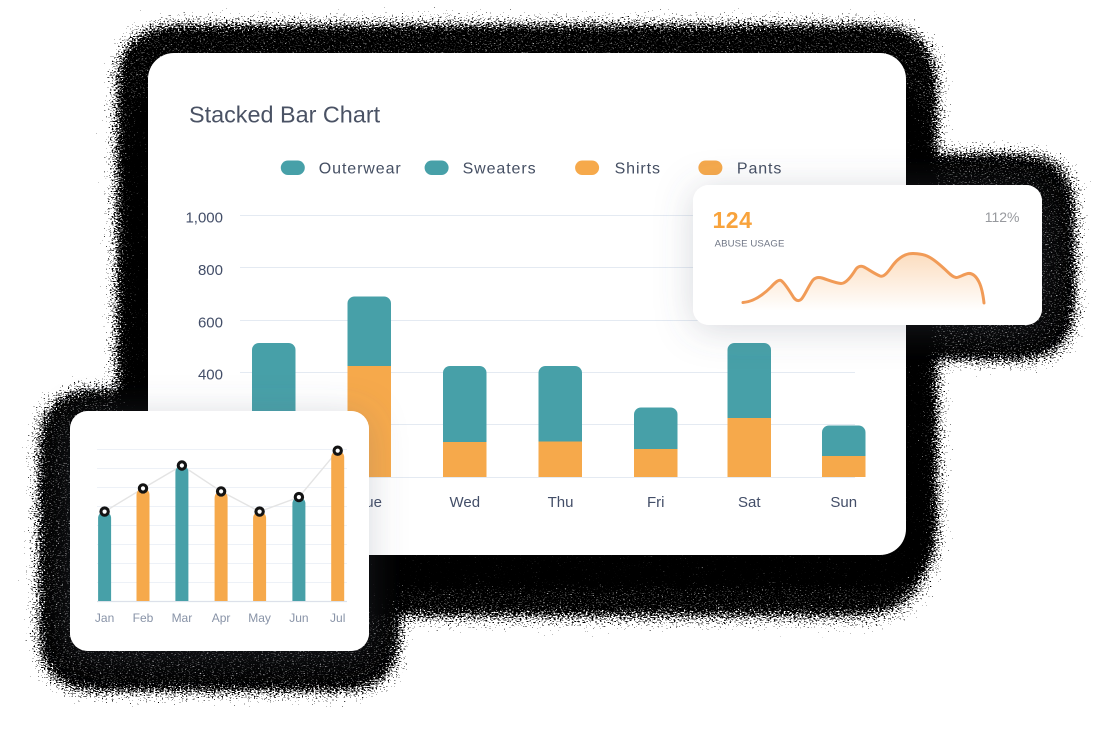 The height and width of the screenshot is (740, 1110). I want to click on svg-text: Fri, so click(656, 502).